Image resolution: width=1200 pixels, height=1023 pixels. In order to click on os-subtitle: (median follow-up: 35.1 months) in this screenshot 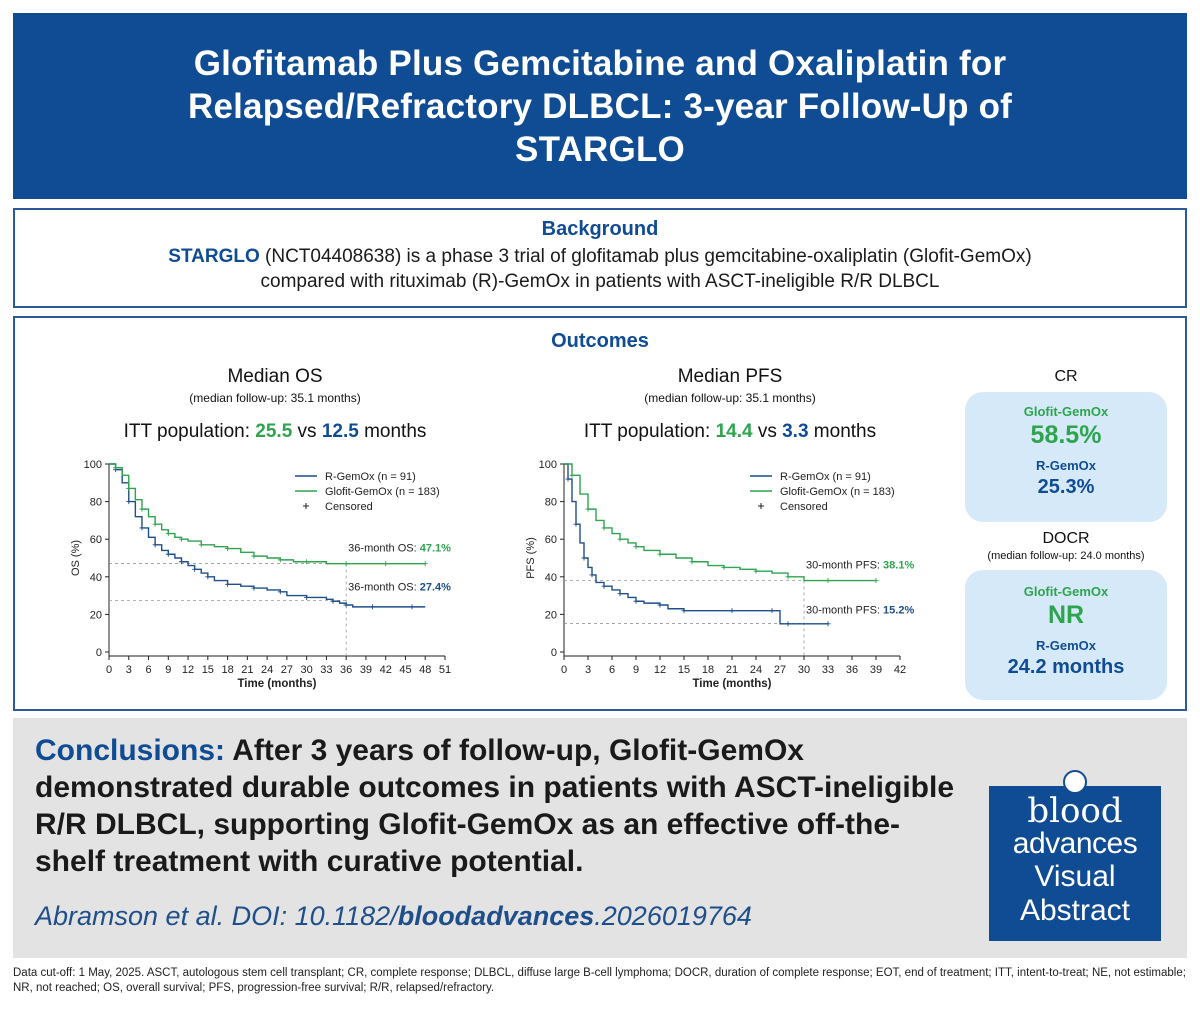, I will do `click(275, 398)`.